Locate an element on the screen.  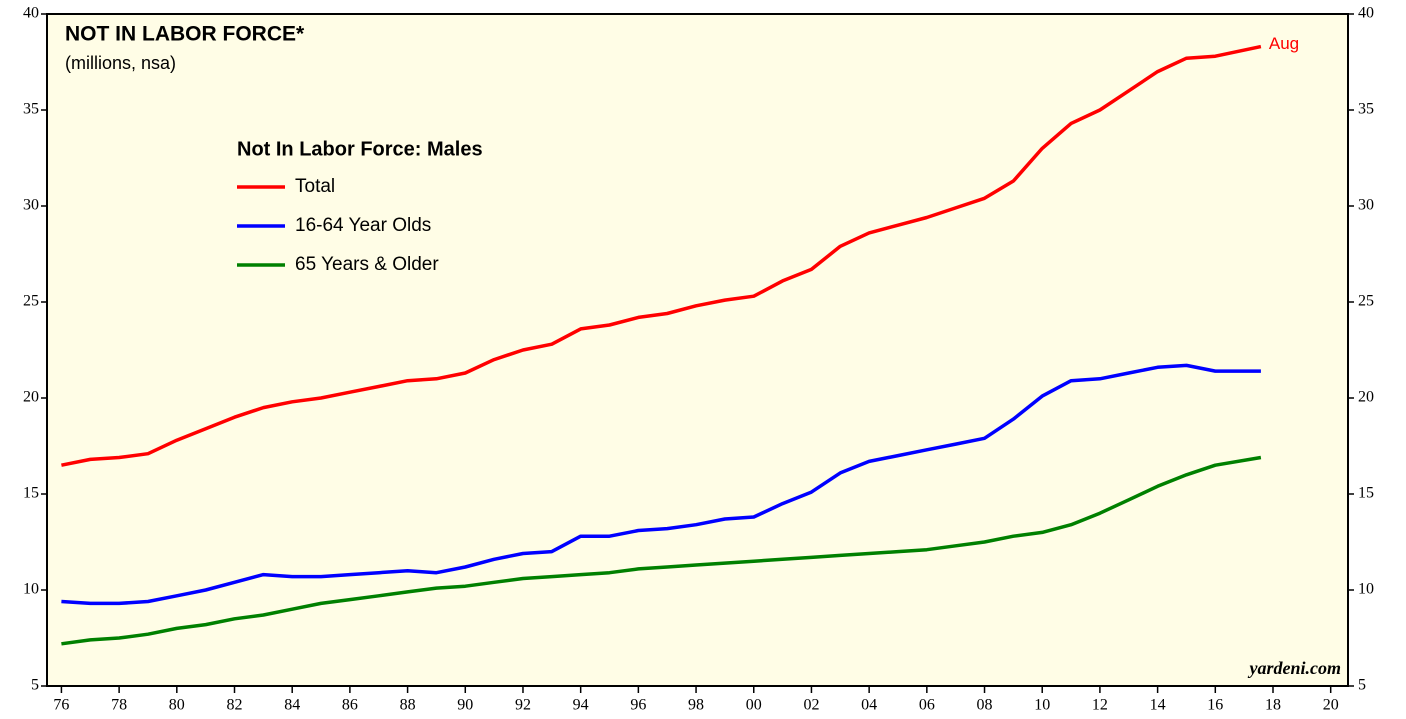
y-tick-label: 25 is located at coordinates (31, 301).